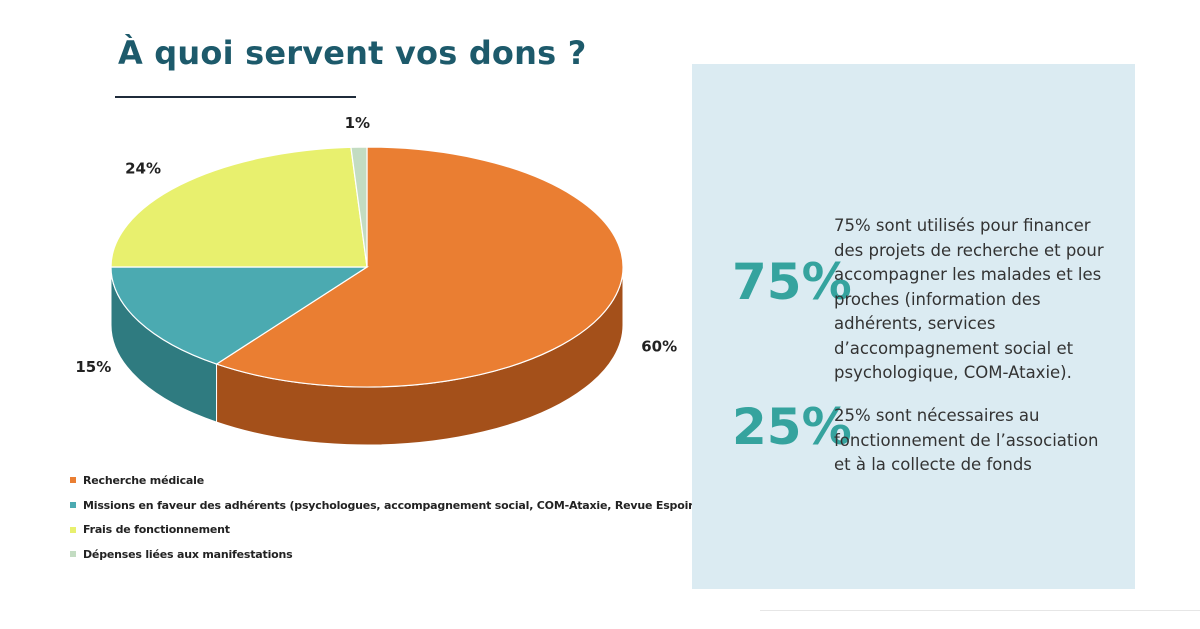 This screenshot has height=629, width=1200. Describe the element at coordinates (392, 480) in the screenshot. I see `legend-item: Recherche médicale` at that location.